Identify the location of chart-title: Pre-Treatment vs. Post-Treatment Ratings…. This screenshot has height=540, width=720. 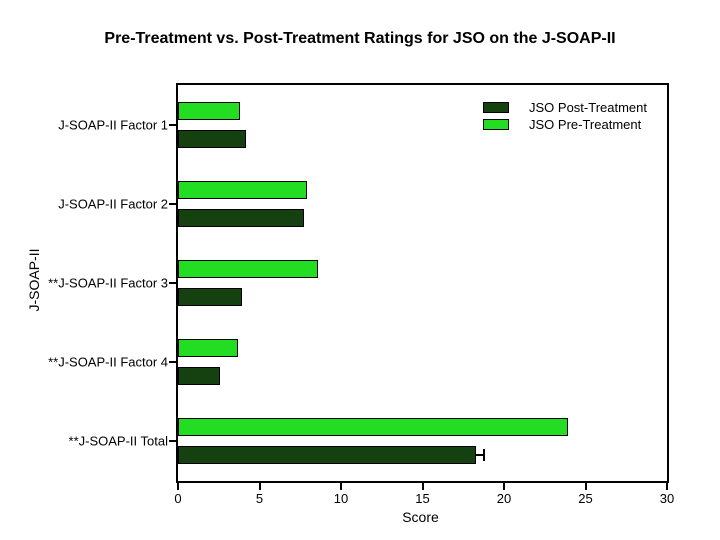
(360, 38).